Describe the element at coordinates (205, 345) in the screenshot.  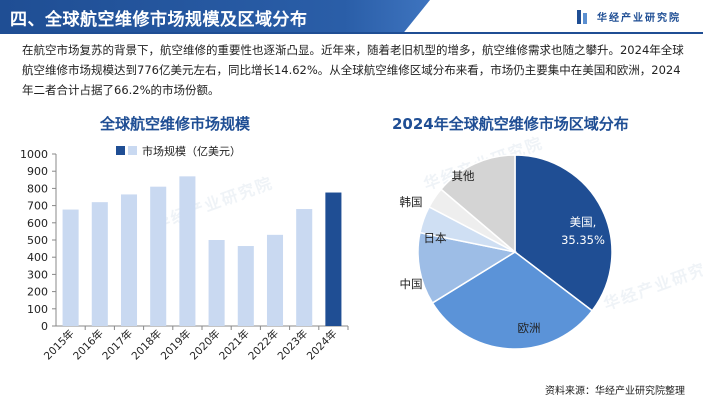
I see `x-tick-label: 2020年` at that location.